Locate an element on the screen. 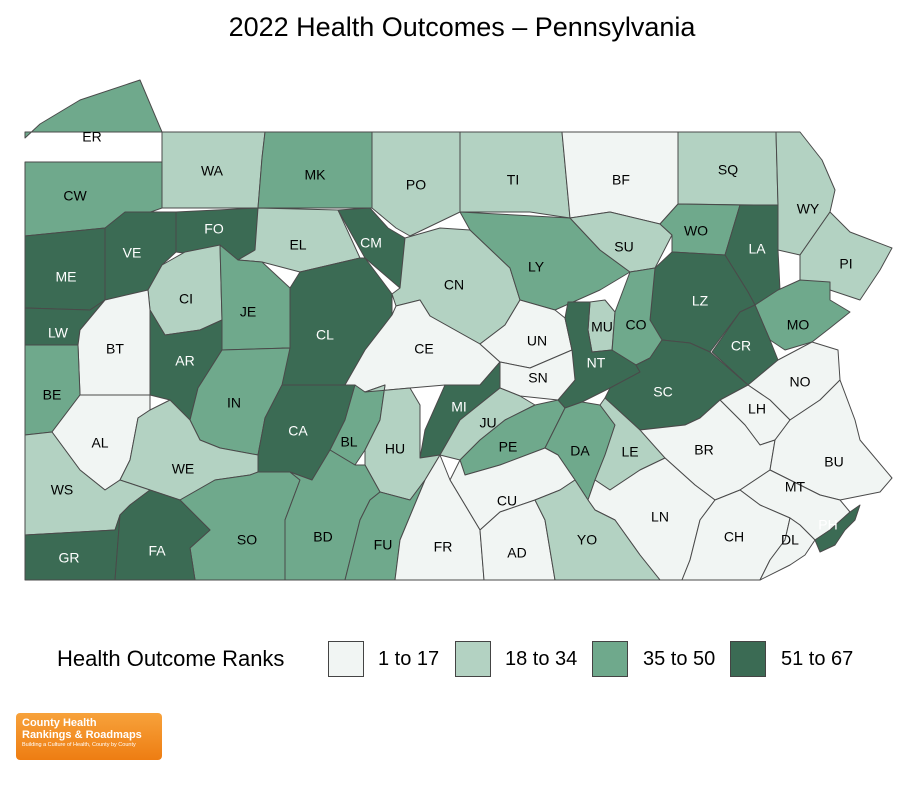 The image size is (924, 793). legend-label-q4: 51 to 67 is located at coordinates (817, 659).